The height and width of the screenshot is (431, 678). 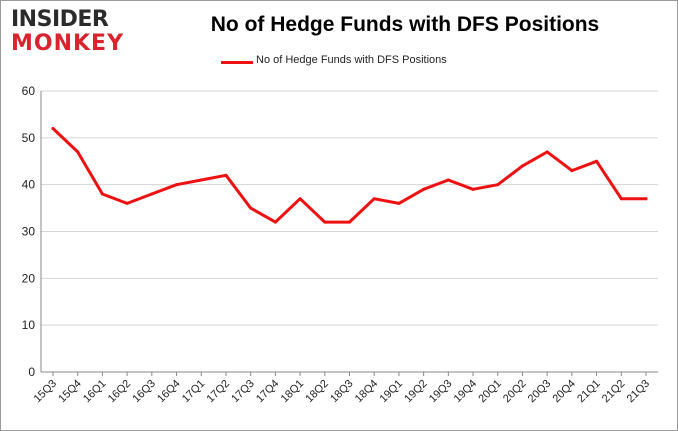 I want to click on x-tick-label: 21Q1, so click(x=589, y=392).